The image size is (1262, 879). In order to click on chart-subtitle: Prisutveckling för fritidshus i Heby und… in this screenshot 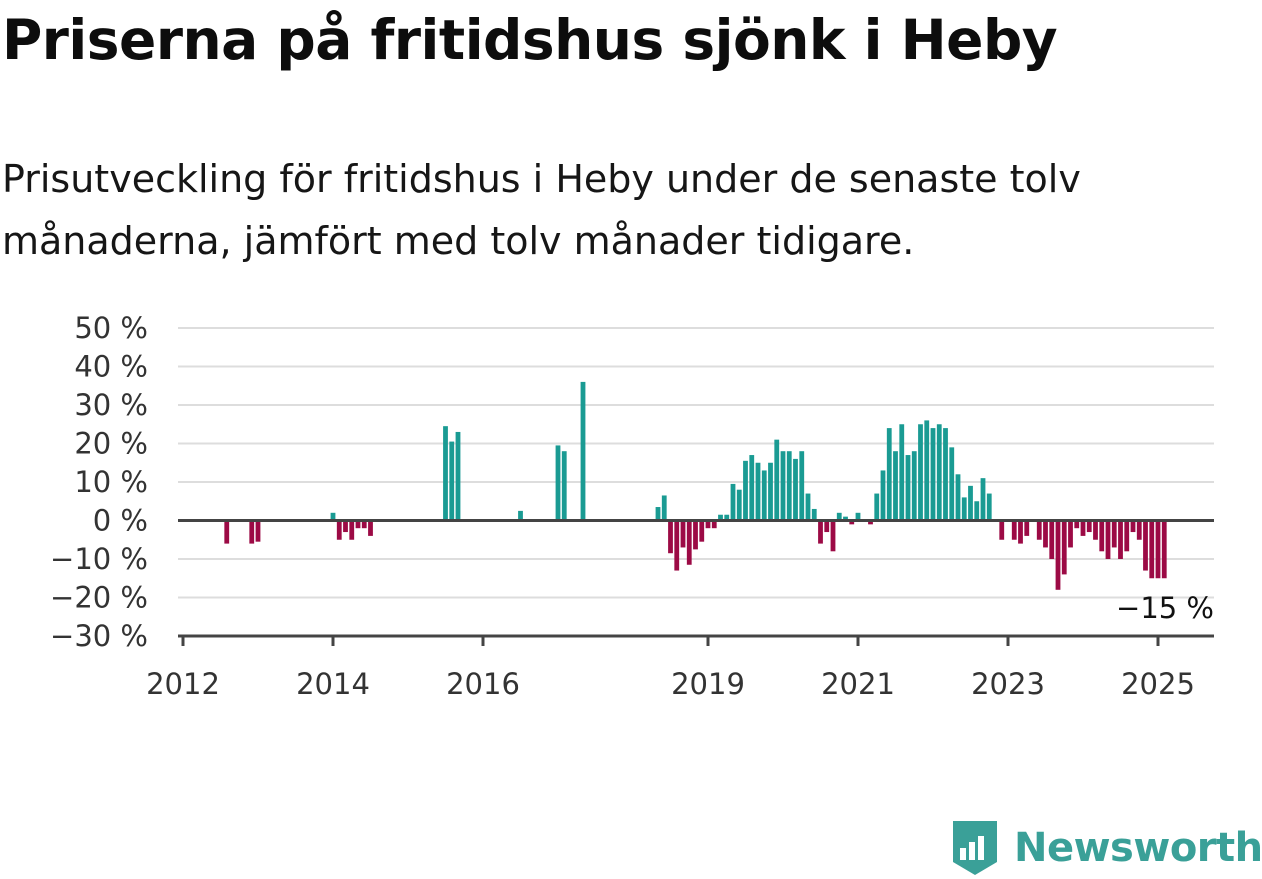, I will do `click(541, 210)`.